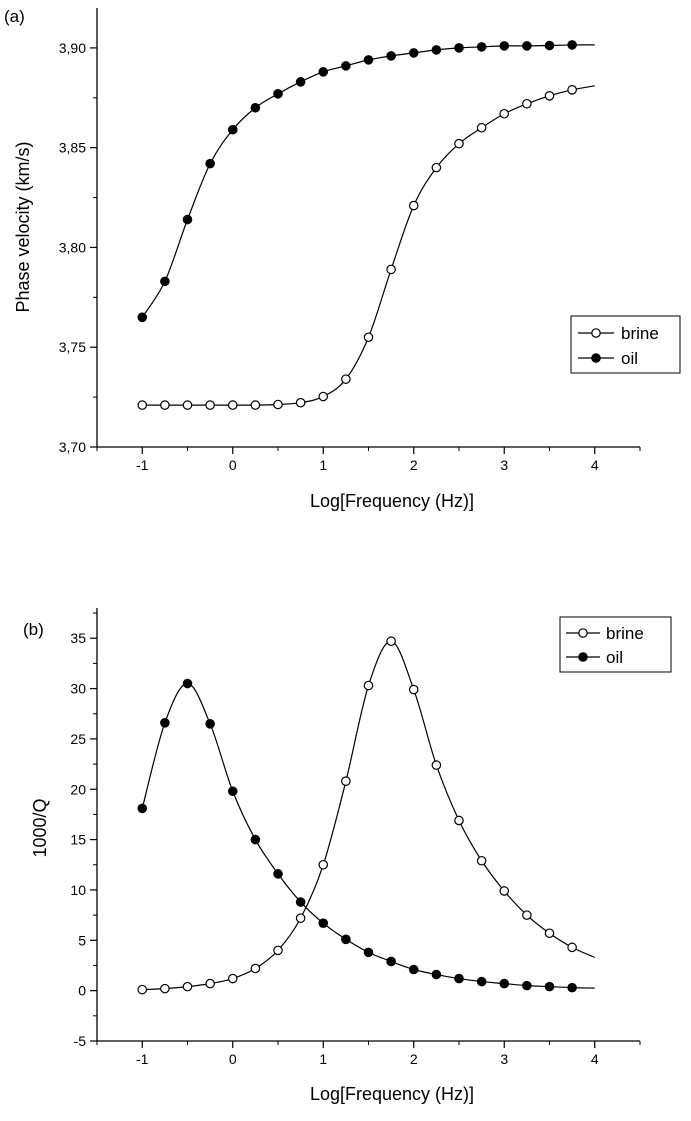  I want to click on panel-b-x-tick-label: 1, so click(323, 1059).